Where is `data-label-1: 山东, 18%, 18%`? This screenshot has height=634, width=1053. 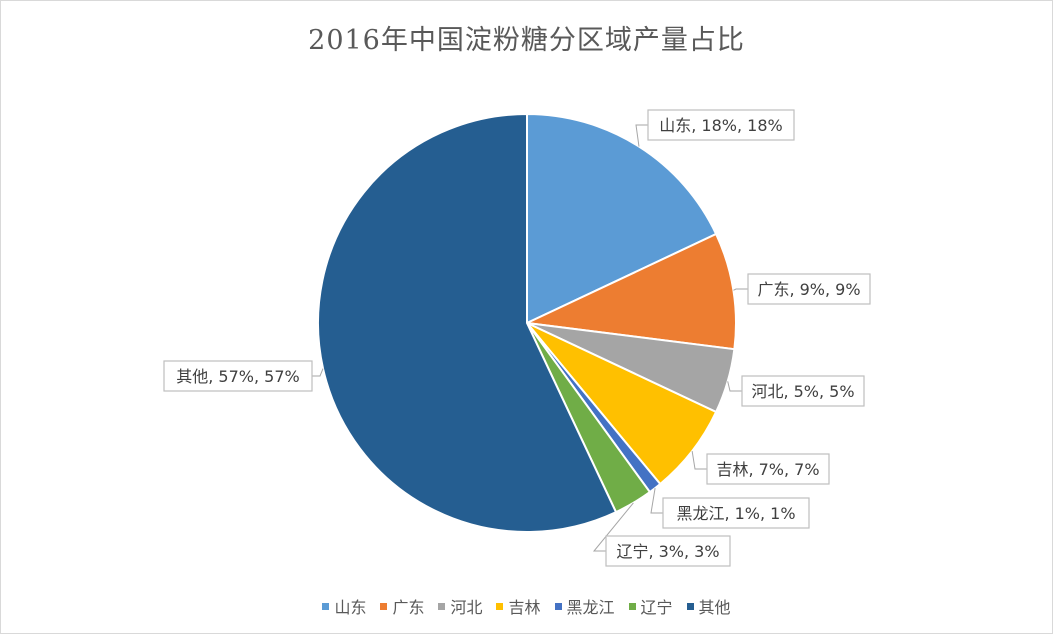
data-label-1: 山东, 18%, 18% is located at coordinates (720, 125).